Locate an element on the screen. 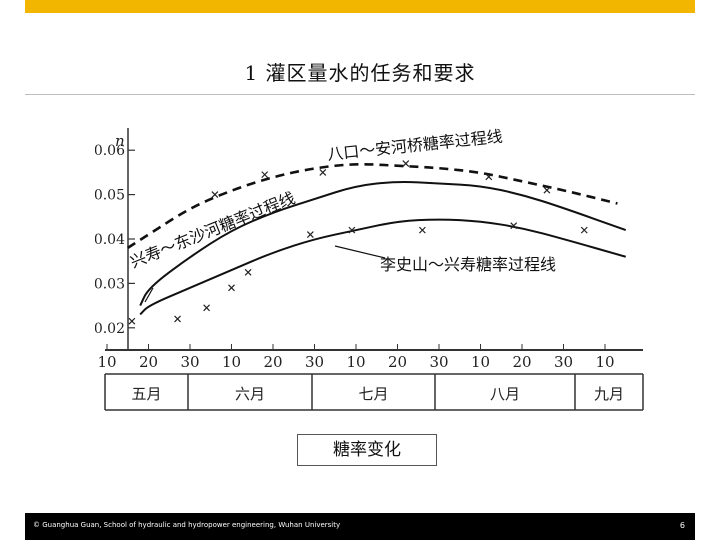  series-label-2: 李史山～兴寿糖率过程线 is located at coordinates (468, 264).